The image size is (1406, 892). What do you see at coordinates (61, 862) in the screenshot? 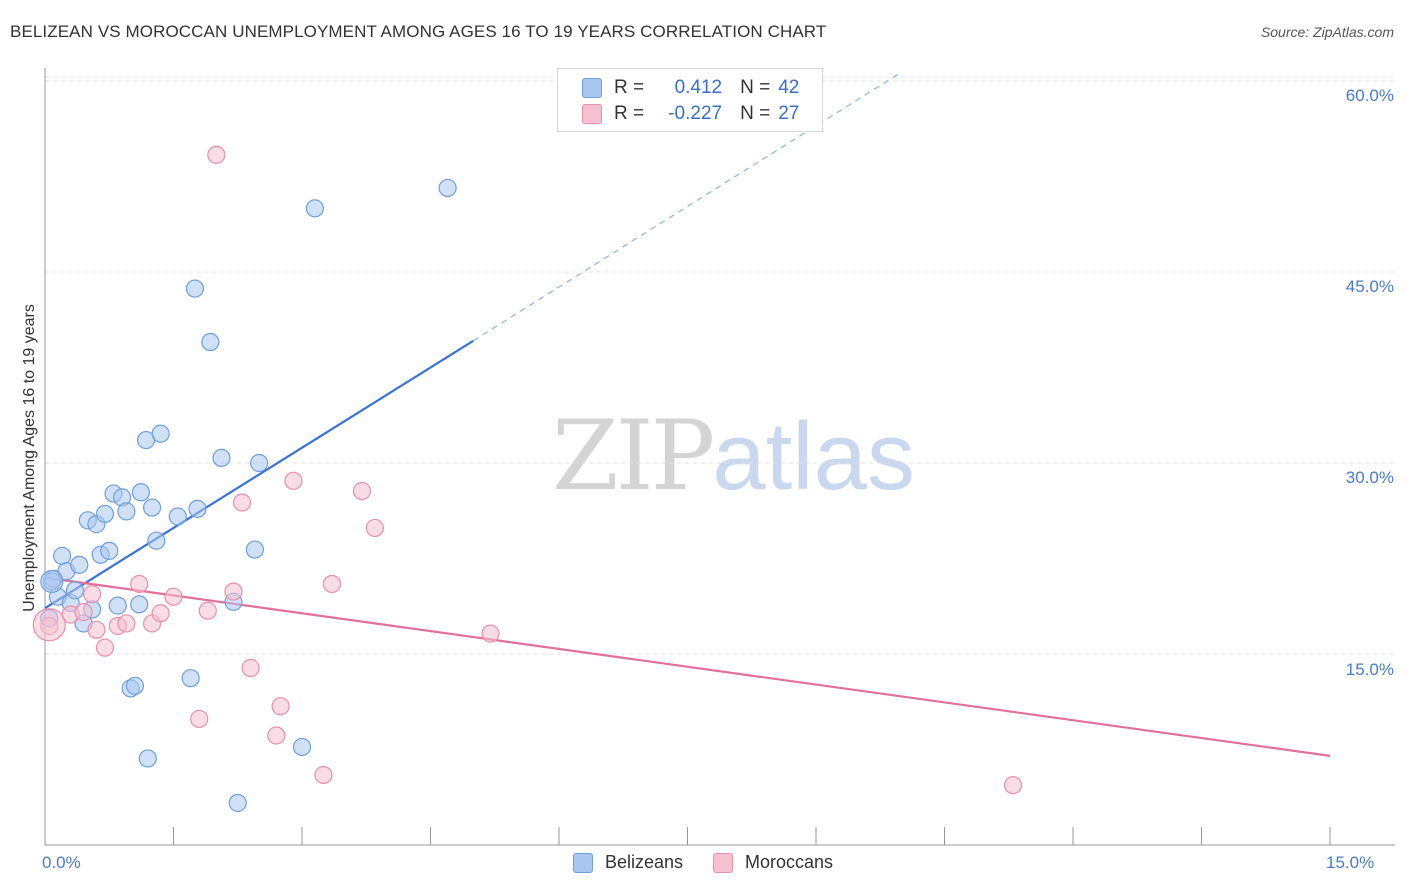
I see `x-tick-label: 0.0%` at bounding box center [61, 862].